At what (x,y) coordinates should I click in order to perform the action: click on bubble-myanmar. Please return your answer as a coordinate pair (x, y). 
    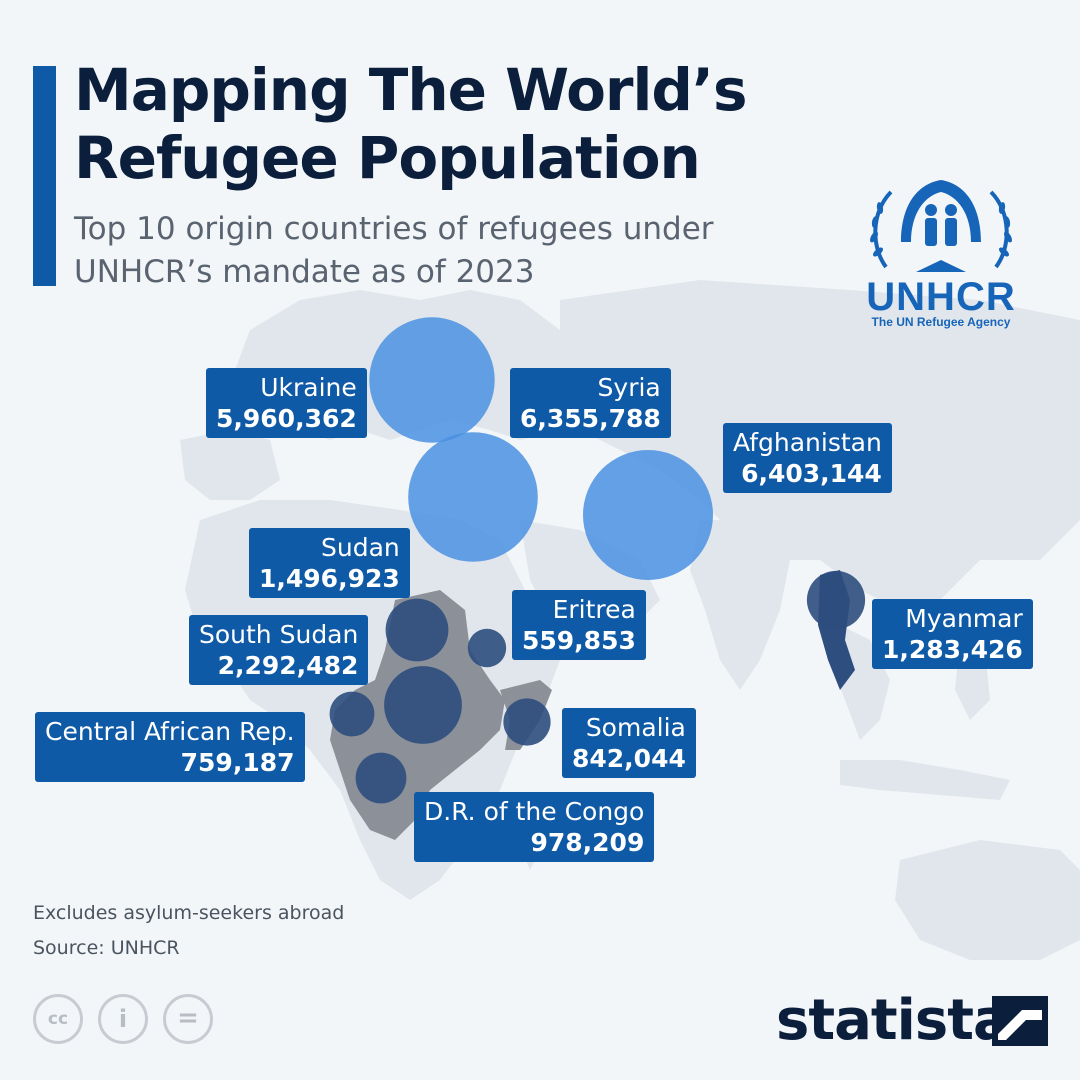
    Looking at the image, I should click on (836, 600).